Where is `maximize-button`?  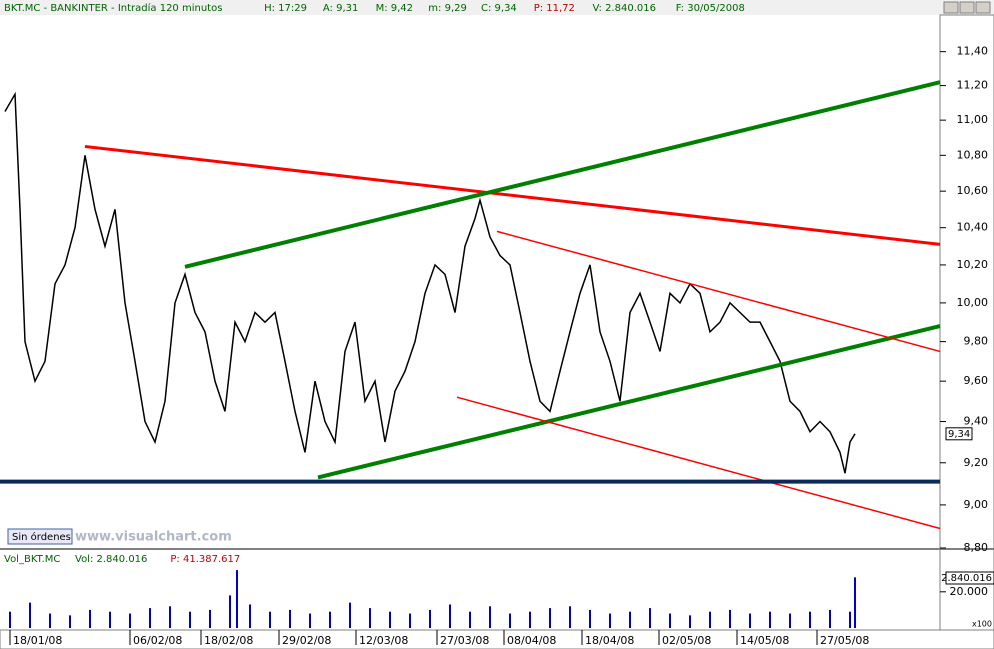 maximize-button is located at coordinates (967, 7).